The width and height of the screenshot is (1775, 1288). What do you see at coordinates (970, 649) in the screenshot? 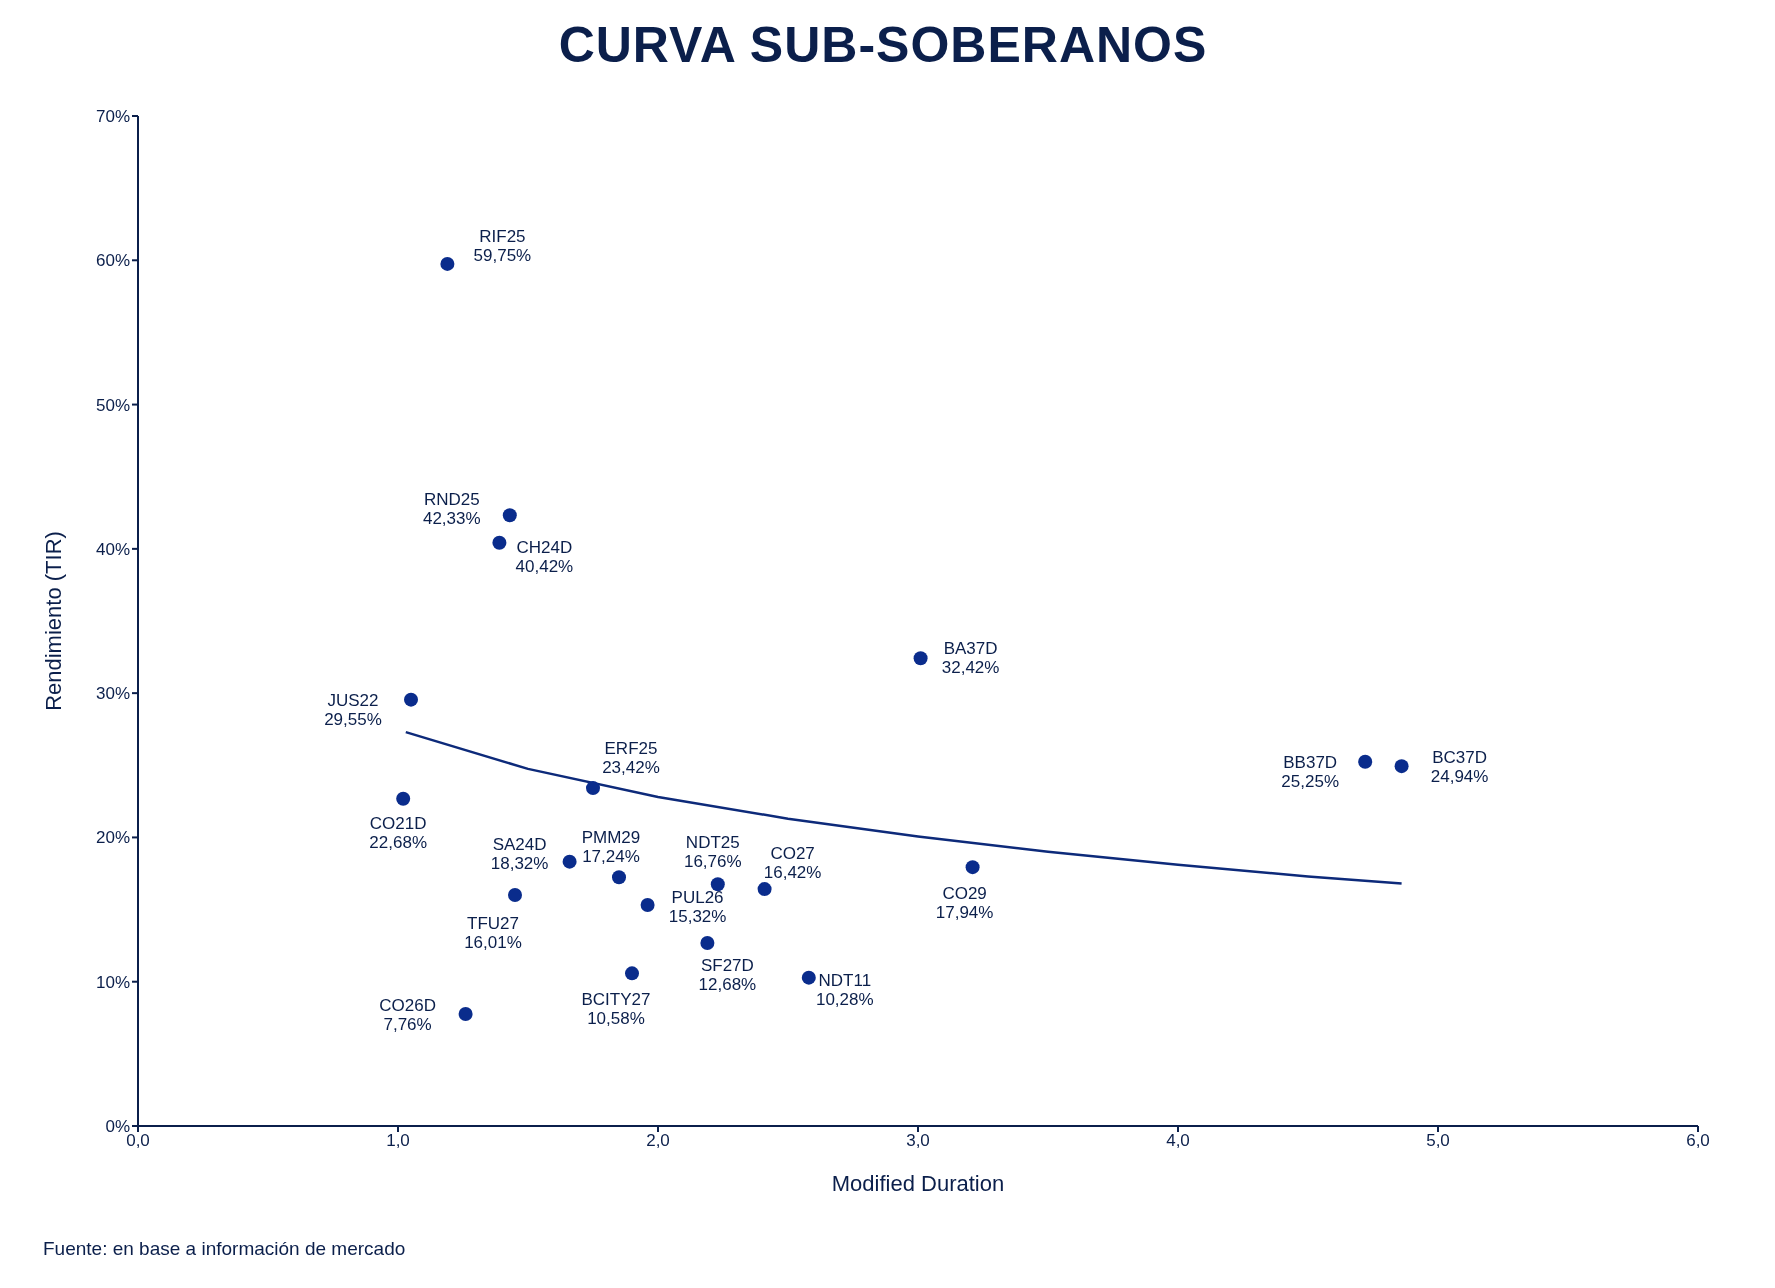
I see `annotation: BA37D` at bounding box center [970, 649].